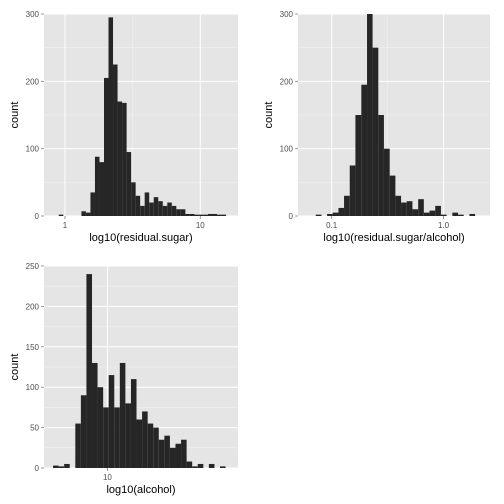  What do you see at coordinates (332, 225) in the screenshot?
I see `x-tick-label: 0.1` at bounding box center [332, 225].